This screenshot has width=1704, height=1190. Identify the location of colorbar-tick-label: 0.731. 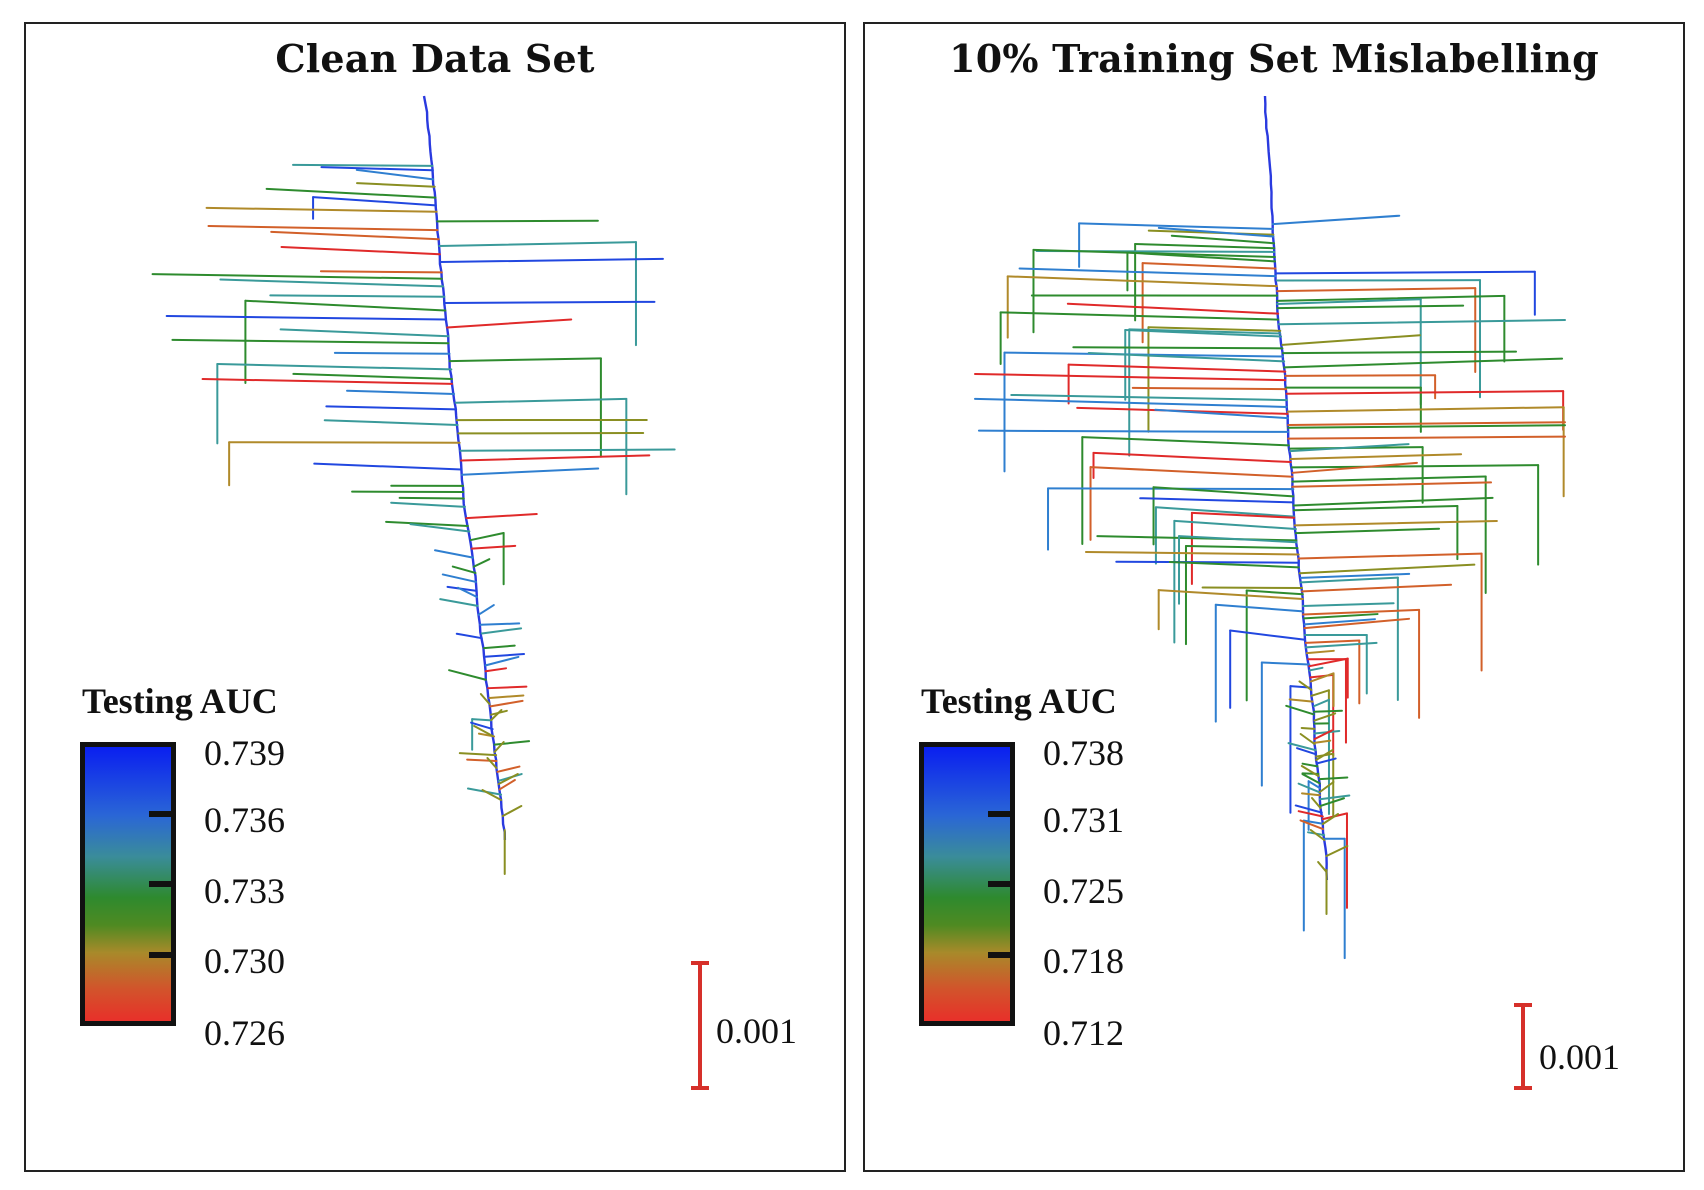
(1083, 820).